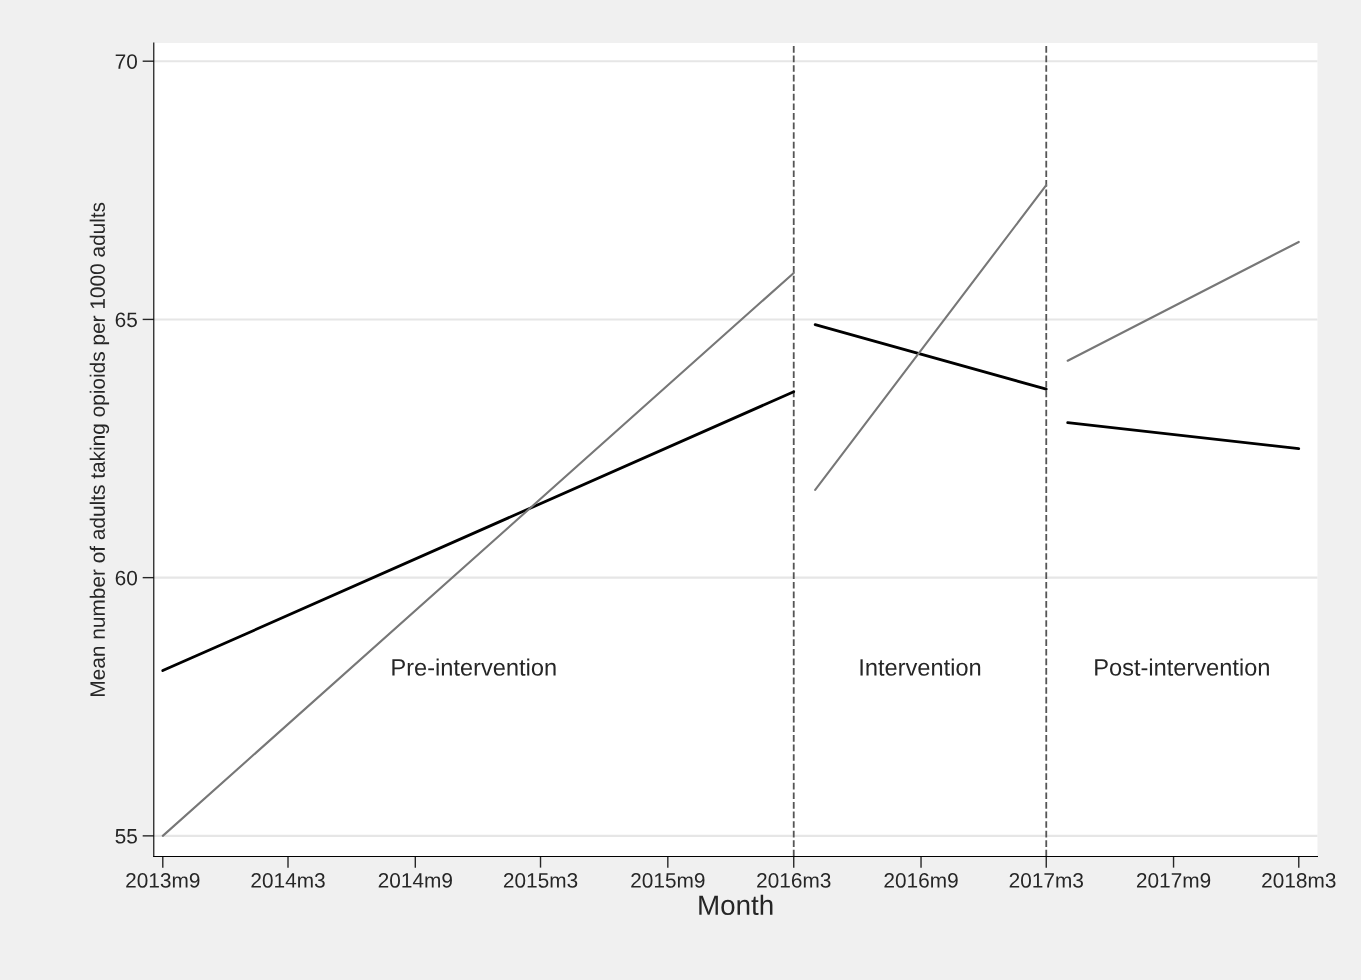  Describe the element at coordinates (921, 880) in the screenshot. I see `x-tick-label: 2016m9` at that location.